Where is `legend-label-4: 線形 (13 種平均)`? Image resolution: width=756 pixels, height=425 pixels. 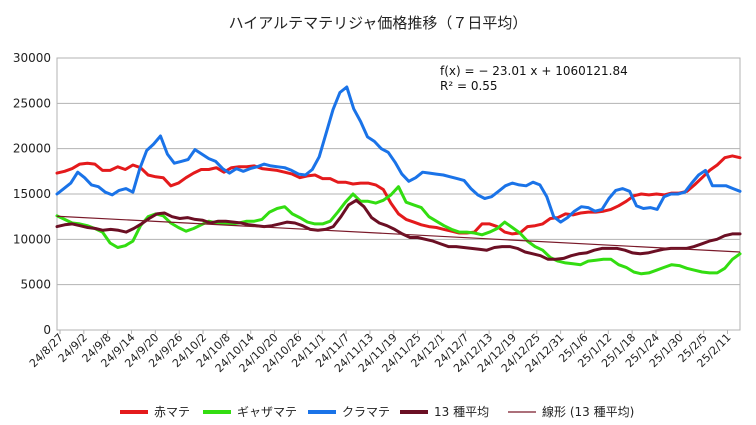
legend-label-4: 線形 (13 種平均) is located at coordinates (588, 411).